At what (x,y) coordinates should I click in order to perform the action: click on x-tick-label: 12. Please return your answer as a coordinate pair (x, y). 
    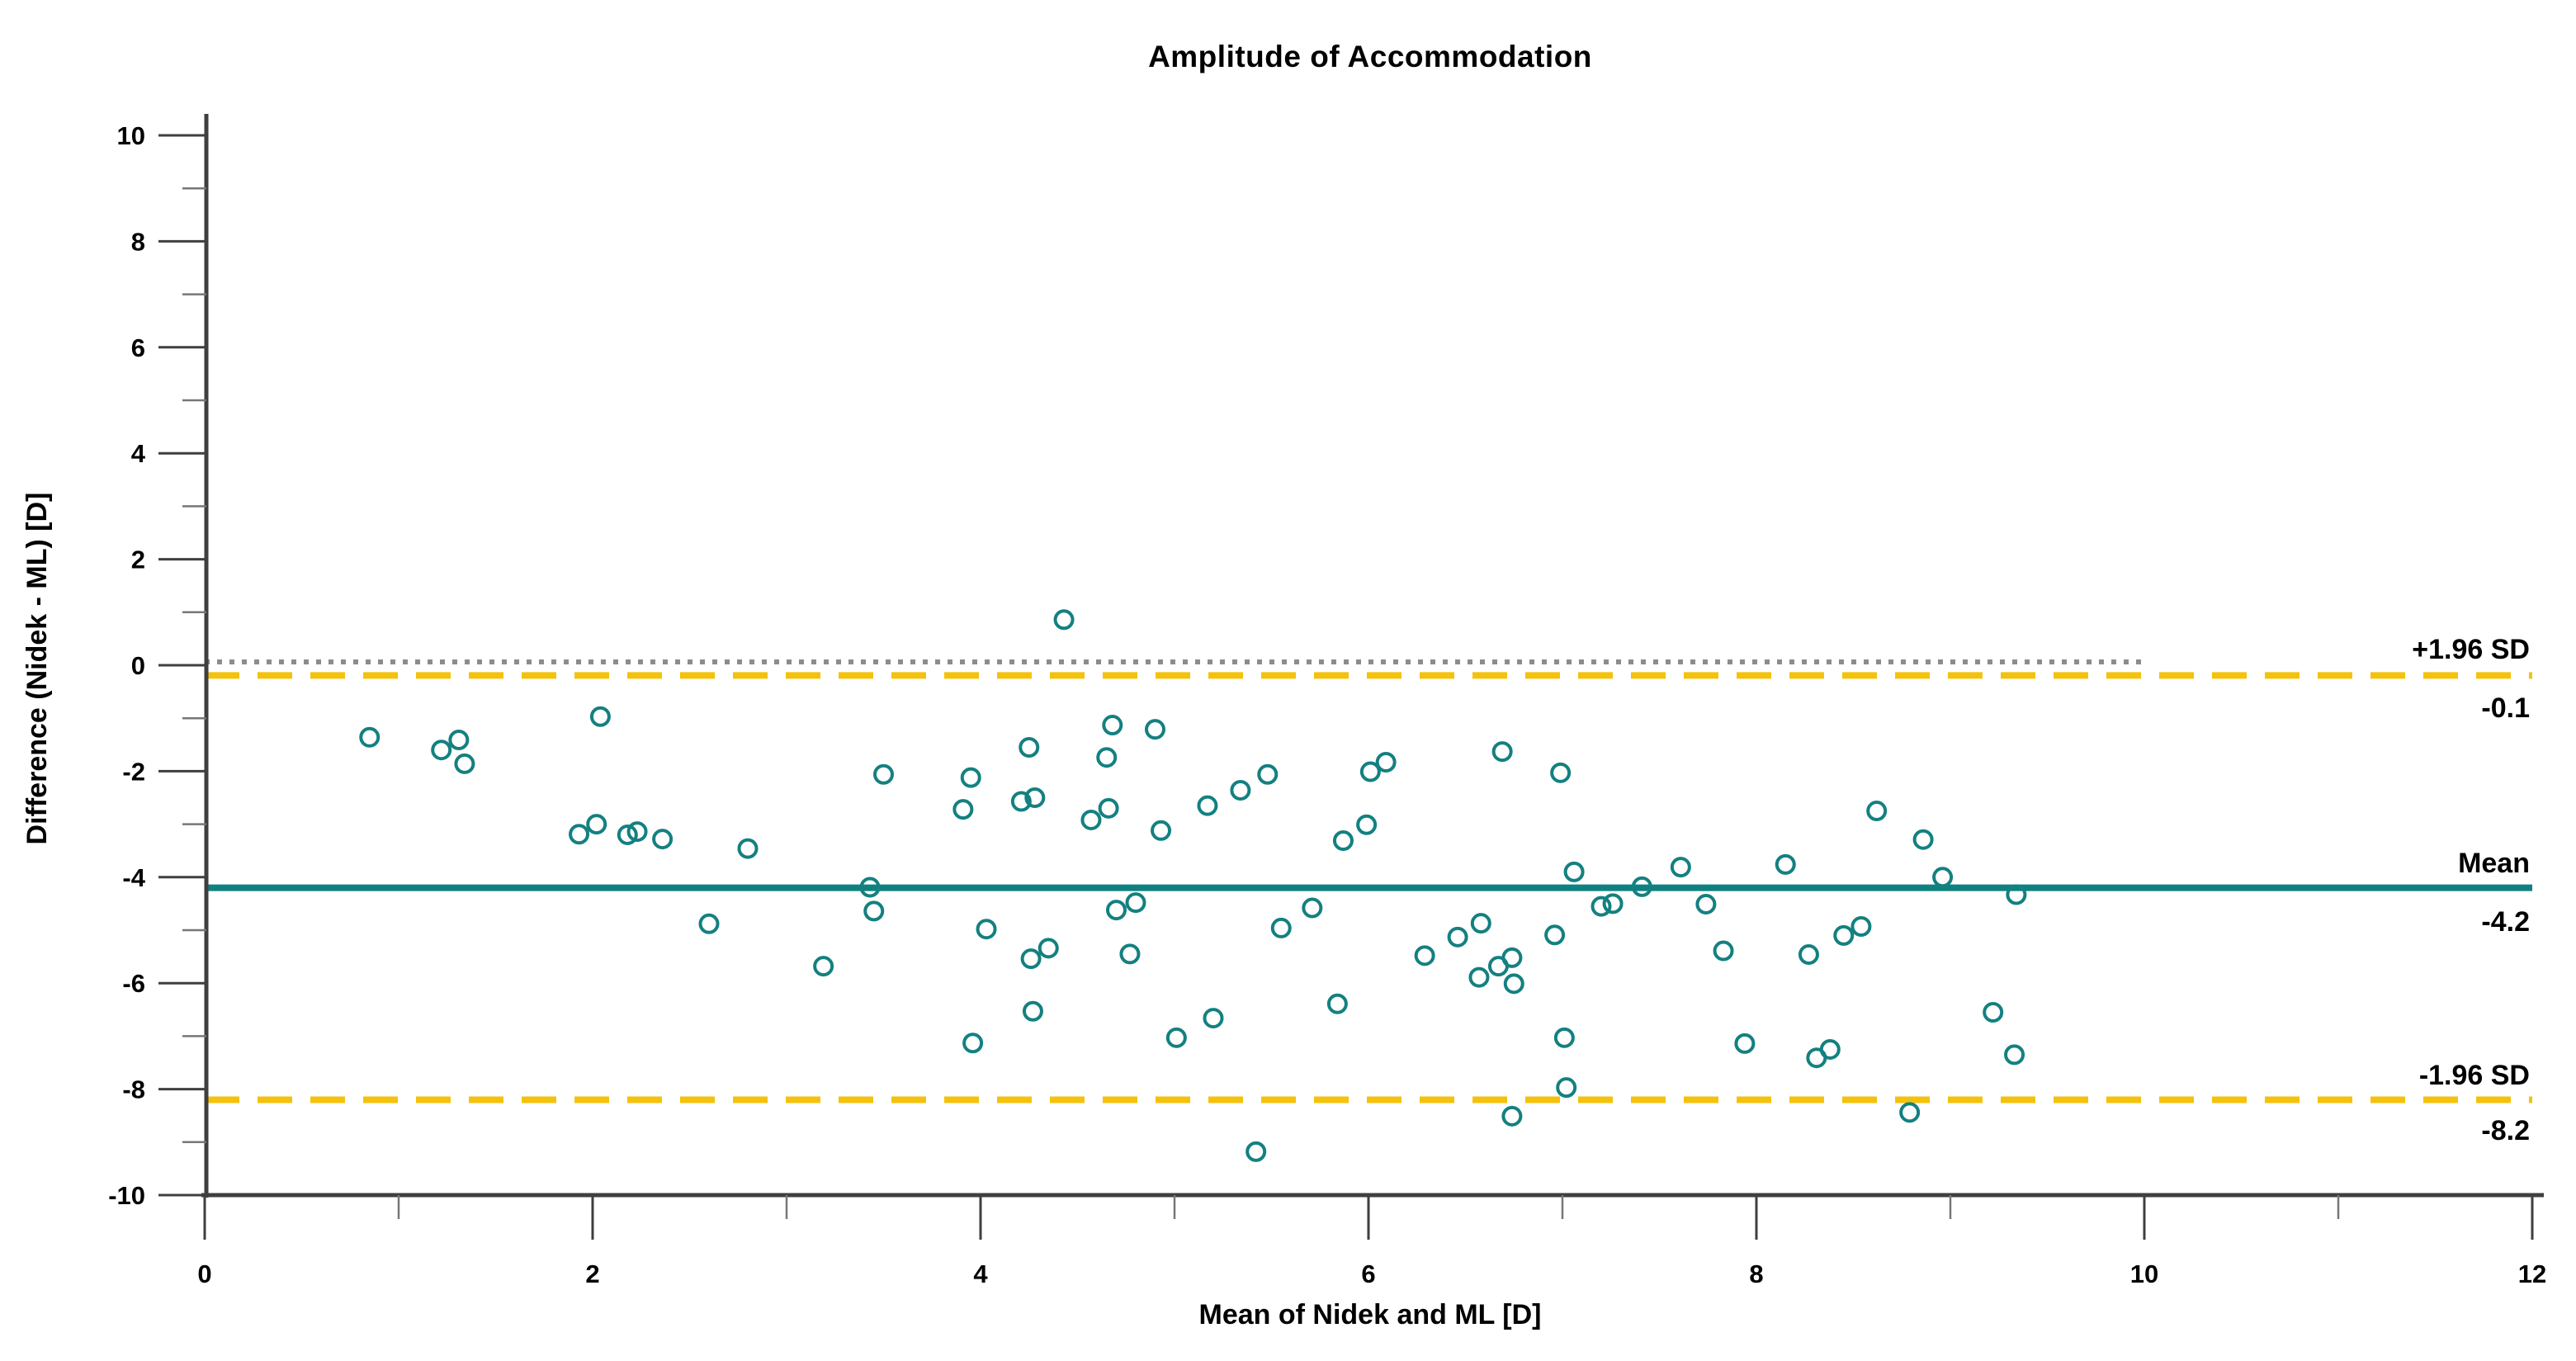
    Looking at the image, I should click on (2532, 1273).